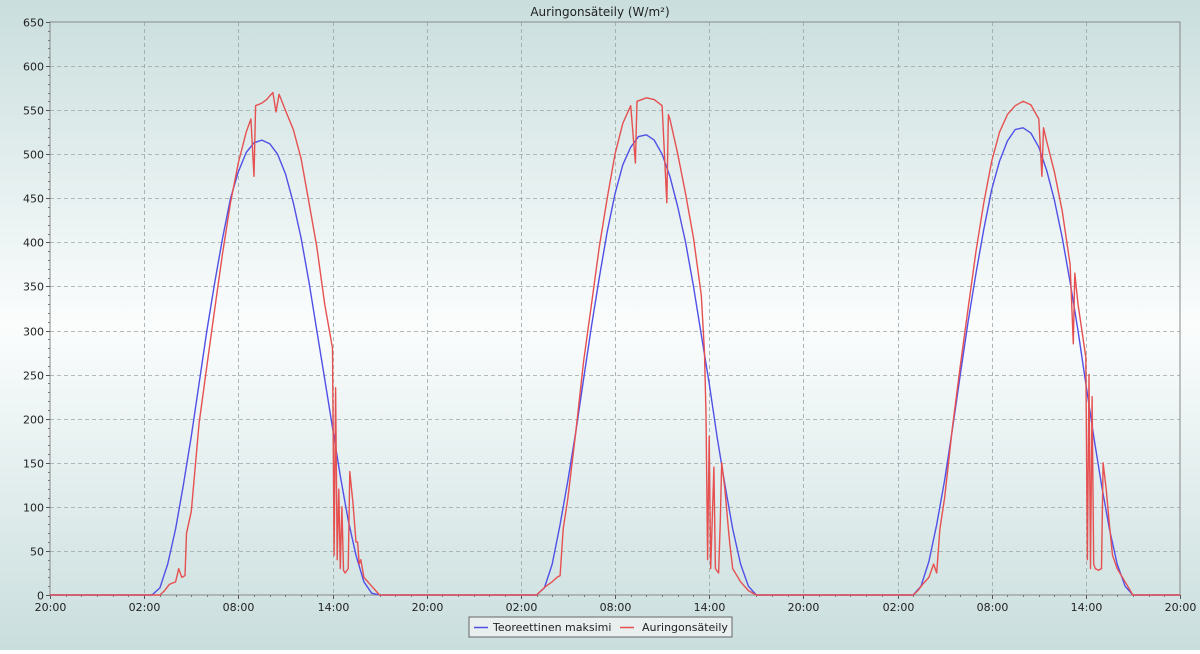 Image resolution: width=1200 pixels, height=654 pixels. What do you see at coordinates (33, 376) in the screenshot?
I see `y-tick-label: 250` at bounding box center [33, 376].